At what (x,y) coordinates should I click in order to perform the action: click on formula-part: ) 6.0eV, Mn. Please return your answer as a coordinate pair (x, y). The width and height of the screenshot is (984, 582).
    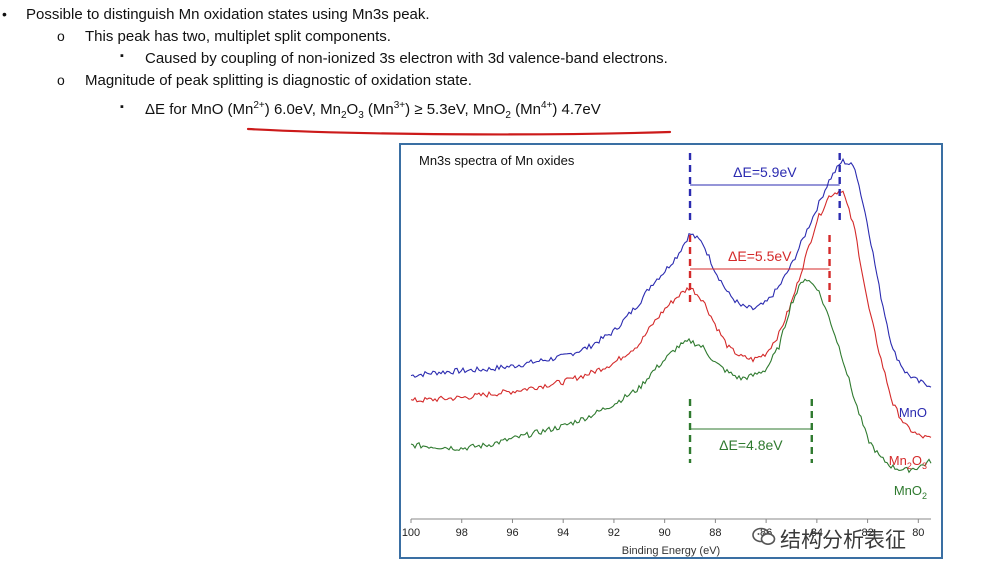
    Looking at the image, I should click on (302, 109).